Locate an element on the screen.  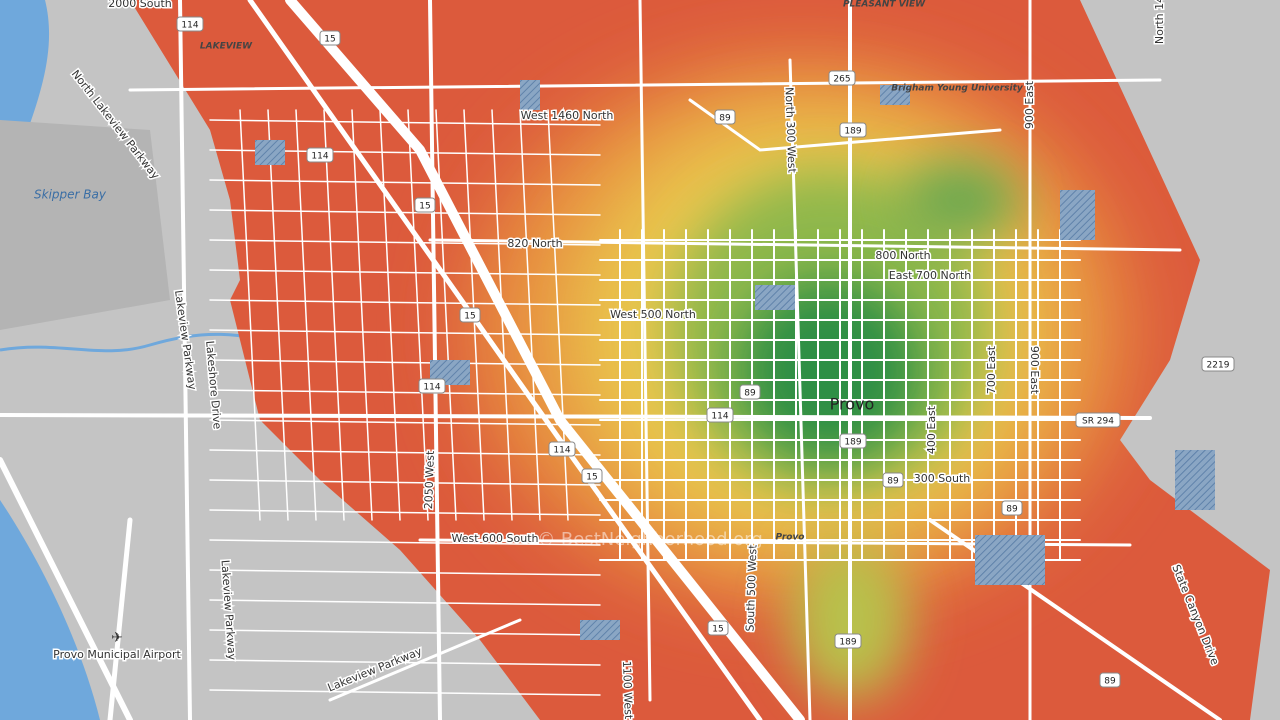
map-label: 300 South is located at coordinates (942, 478).